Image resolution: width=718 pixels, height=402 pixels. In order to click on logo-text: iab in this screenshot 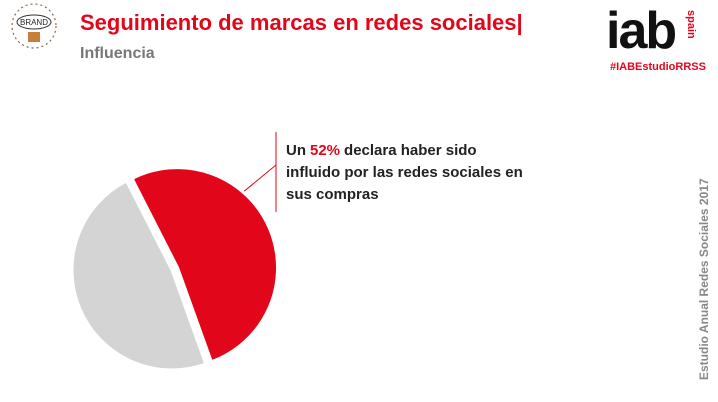, I will do `click(640, 31)`.